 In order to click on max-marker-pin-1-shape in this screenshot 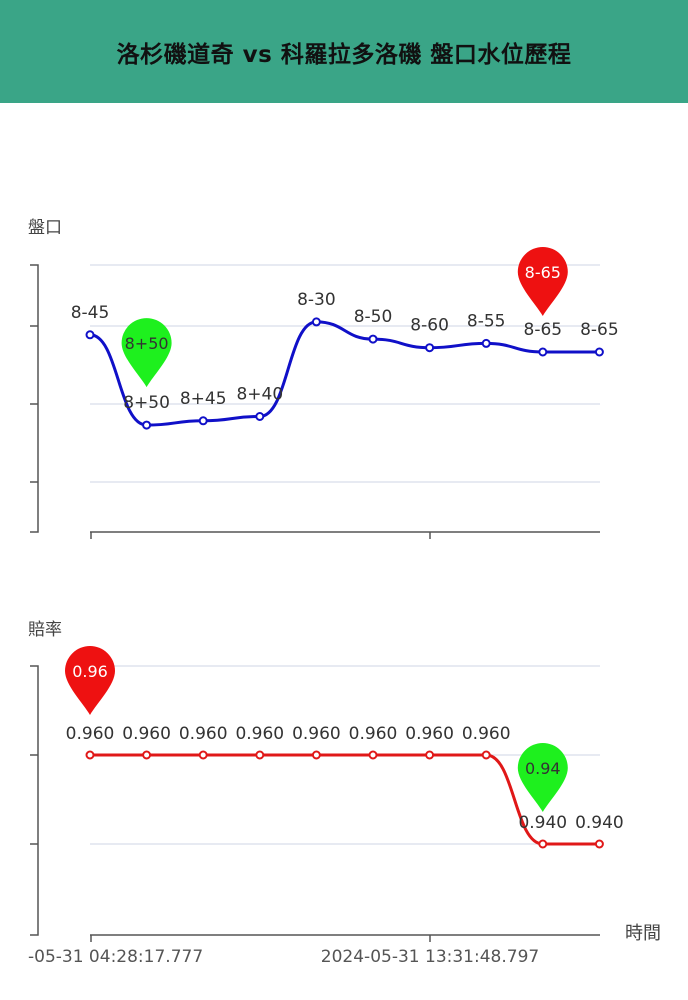, I will do `click(90, 680)`.